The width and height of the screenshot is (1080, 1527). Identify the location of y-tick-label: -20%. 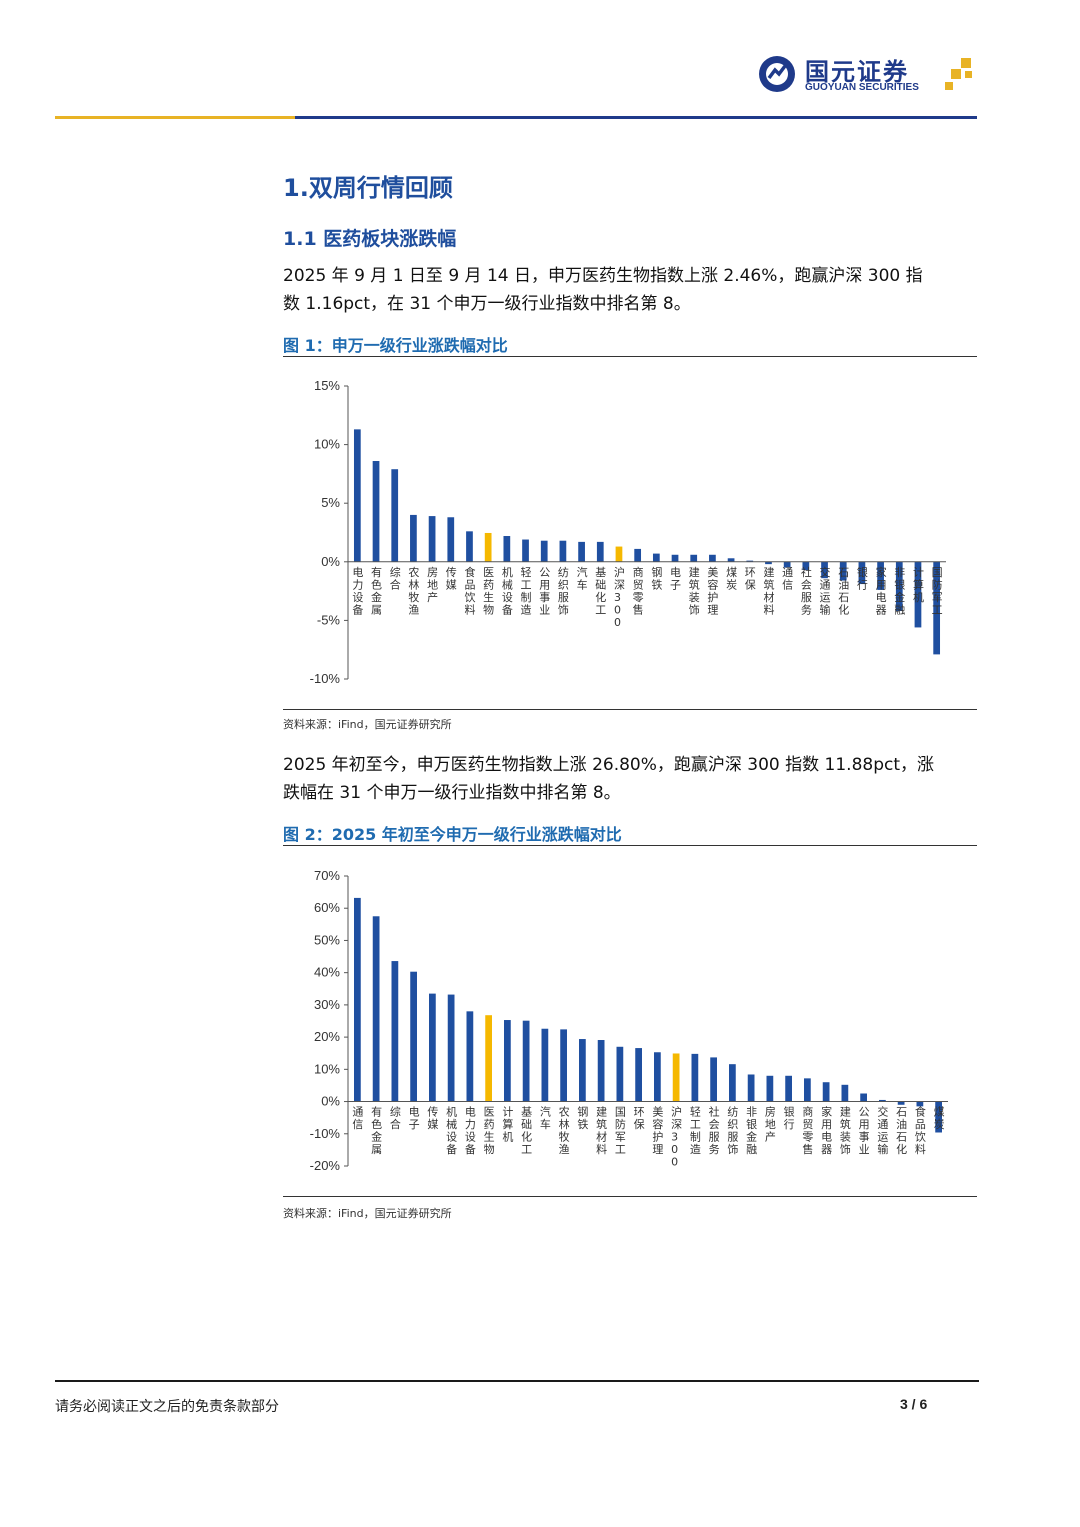
(325, 1165).